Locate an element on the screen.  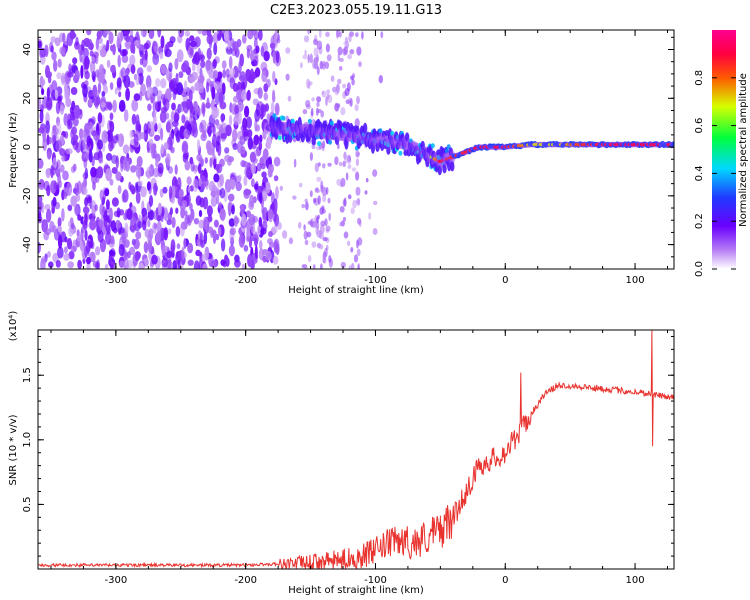
signal-cell is located at coordinates (283, 118).